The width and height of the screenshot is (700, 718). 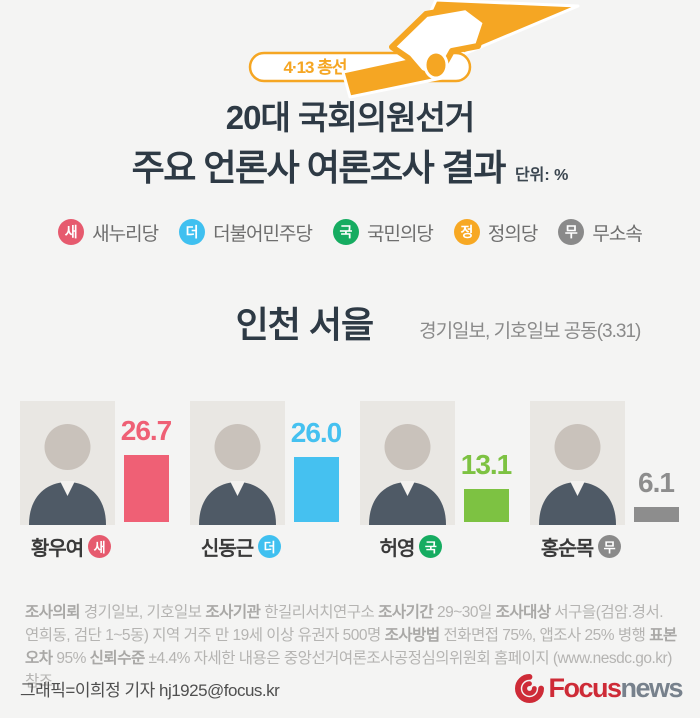 What do you see at coordinates (227, 548) in the screenshot?
I see `candidate-name: 신동근` at bounding box center [227, 548].